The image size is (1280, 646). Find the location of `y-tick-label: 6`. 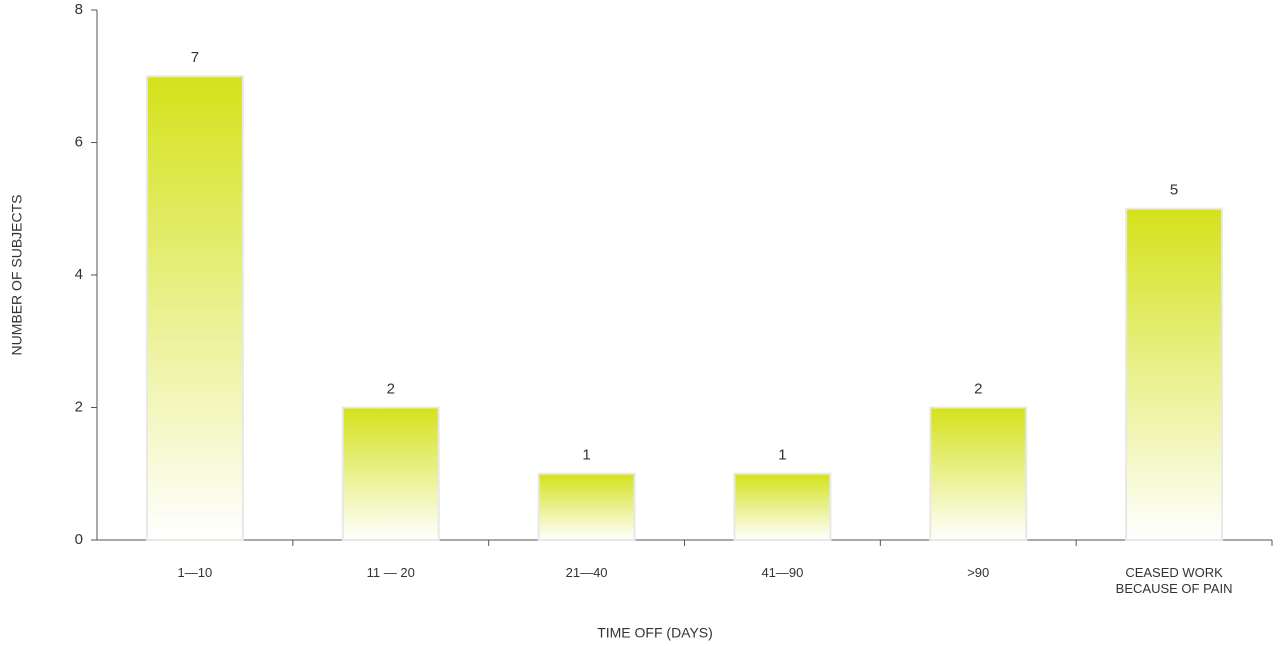

y-tick-label: 6 is located at coordinates (79, 141).